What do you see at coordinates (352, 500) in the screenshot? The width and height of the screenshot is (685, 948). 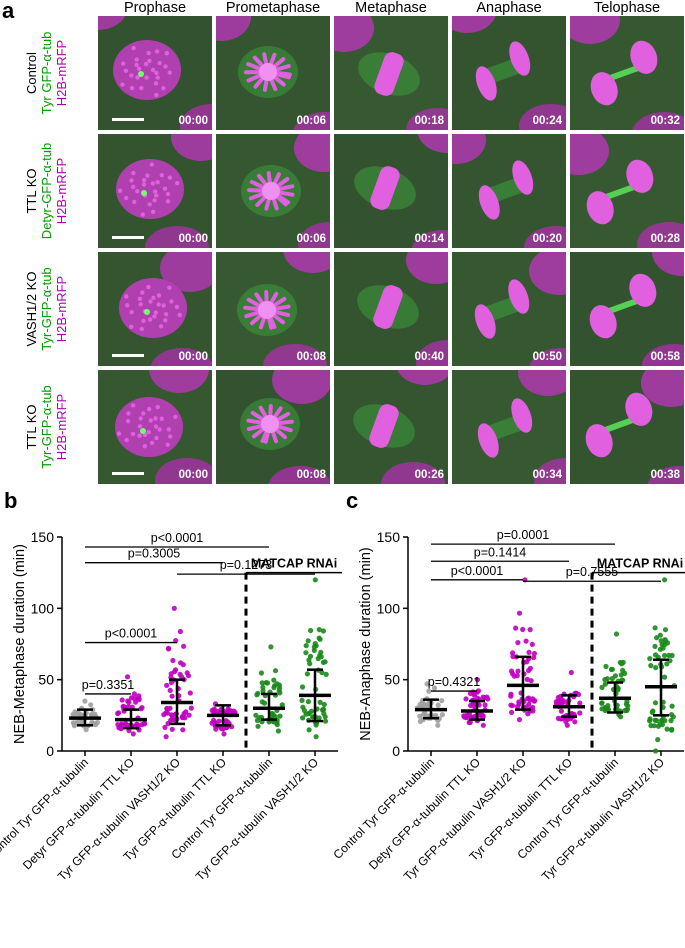 I see `panel-letter-c: c` at bounding box center [352, 500].